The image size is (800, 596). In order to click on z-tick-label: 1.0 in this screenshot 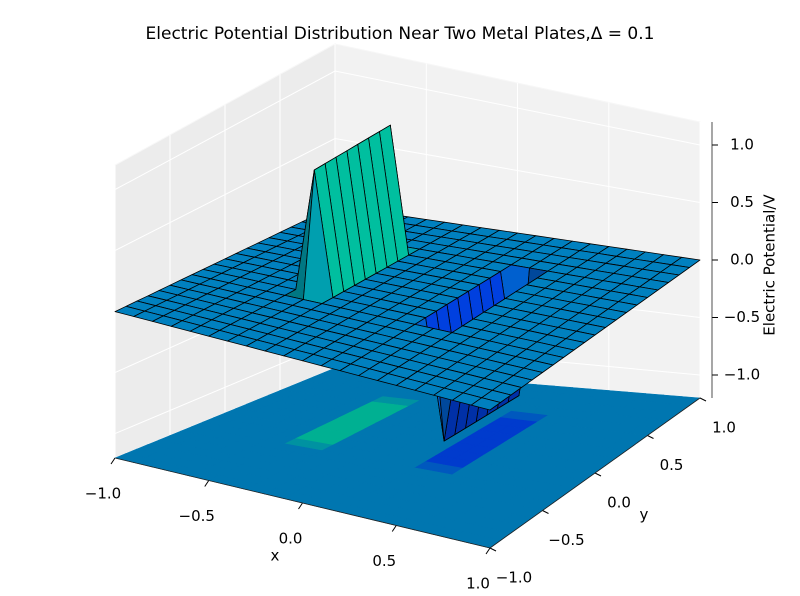, I will do `click(742, 145)`.